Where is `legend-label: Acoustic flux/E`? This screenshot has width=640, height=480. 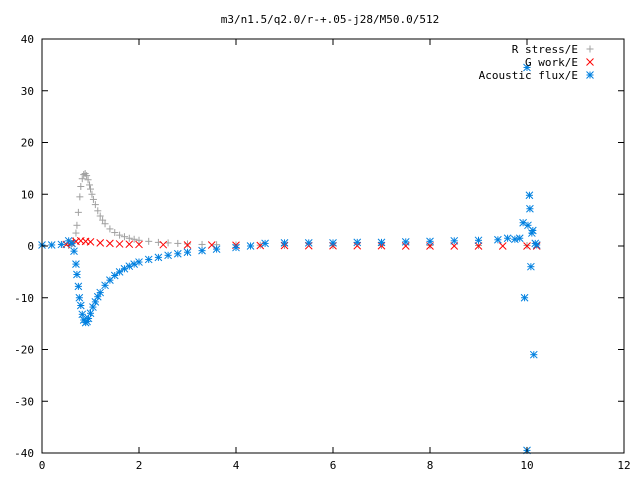 legend-label: Acoustic flux/E is located at coordinates (528, 75).